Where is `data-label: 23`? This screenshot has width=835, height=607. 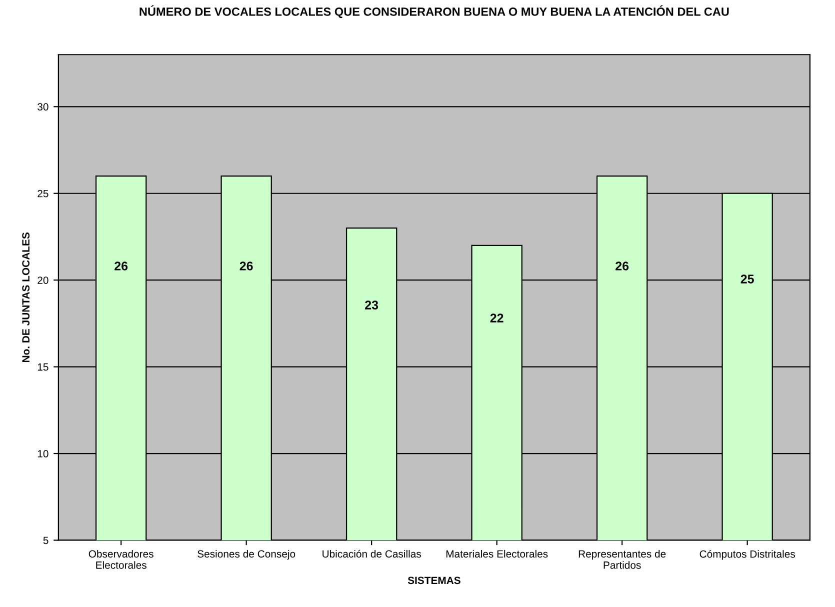
data-label: 23 is located at coordinates (371, 305).